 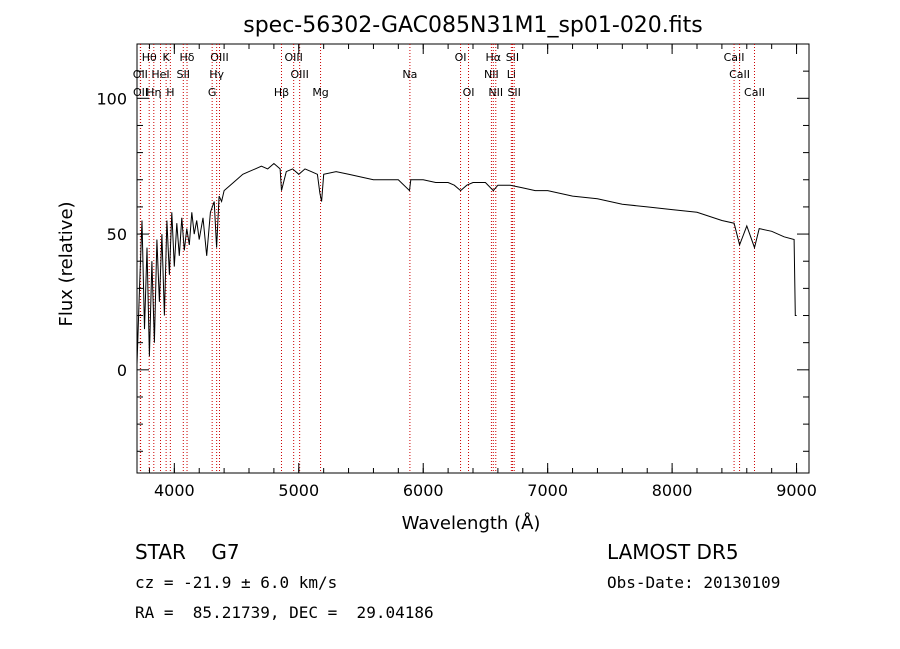 I want to click on line-marker-label: Hβ, so click(x=281, y=92).